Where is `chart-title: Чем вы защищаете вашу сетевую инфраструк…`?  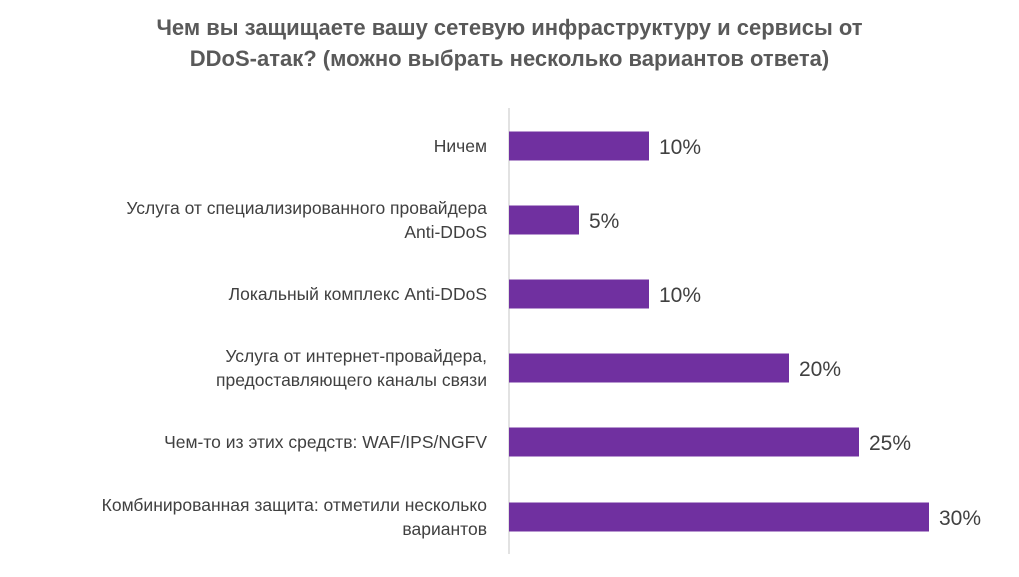 chart-title: Чем вы защищаете вашу сетевую инфраструк… is located at coordinates (509, 43).